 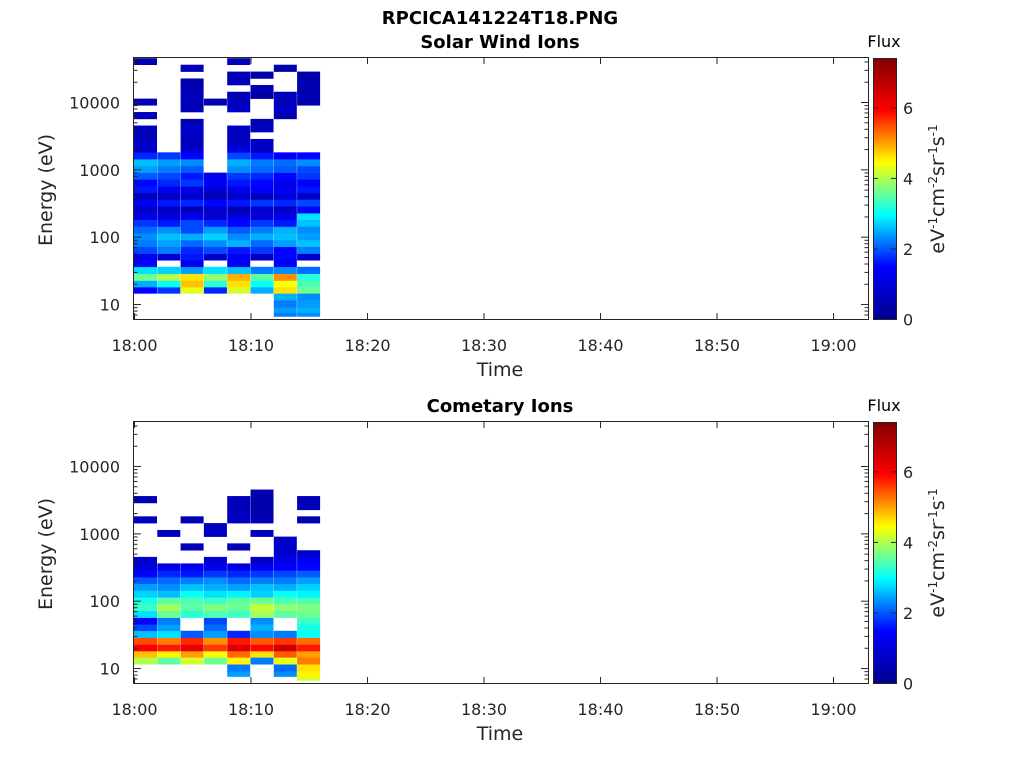 What do you see at coordinates (46, 190) in the screenshot?
I see `y-axis-label: Energy (eV)` at bounding box center [46, 190].